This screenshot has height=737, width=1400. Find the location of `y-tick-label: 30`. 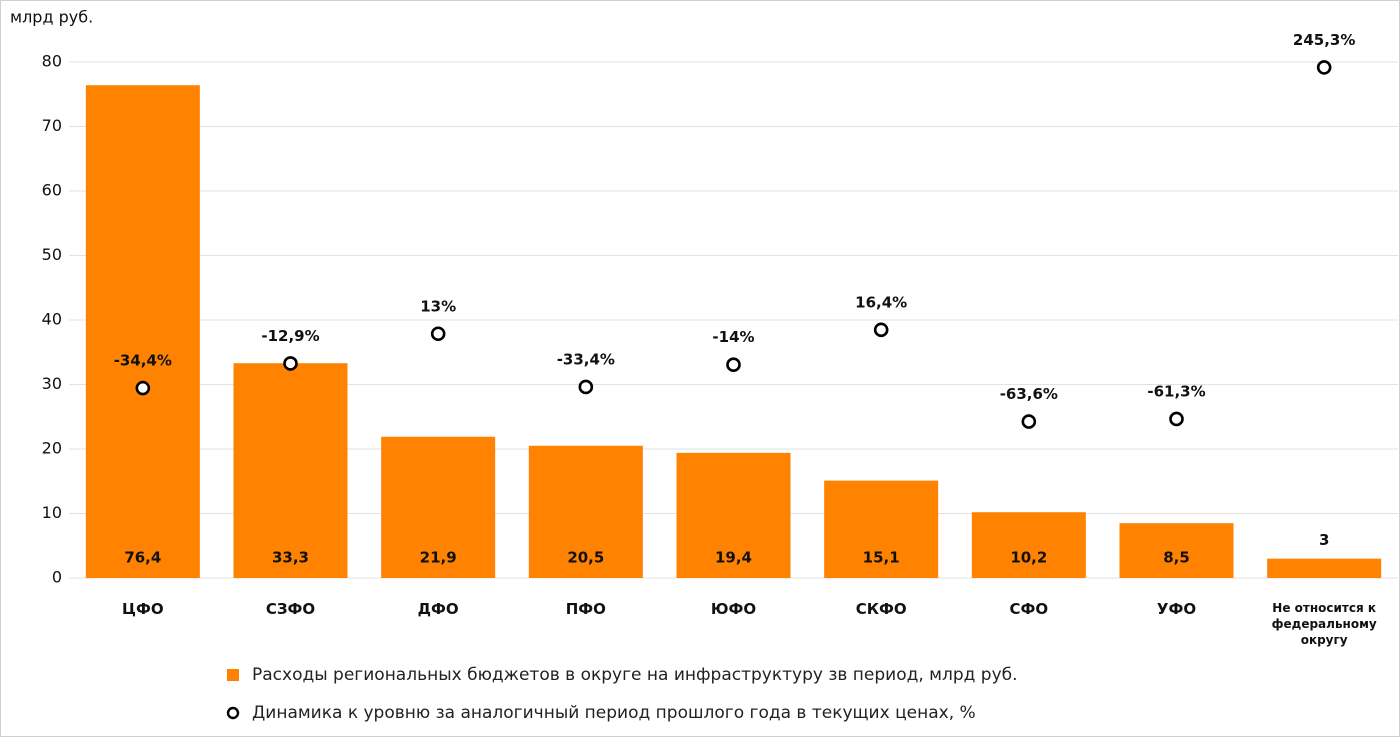

y-tick-label: 30 is located at coordinates (52, 383).